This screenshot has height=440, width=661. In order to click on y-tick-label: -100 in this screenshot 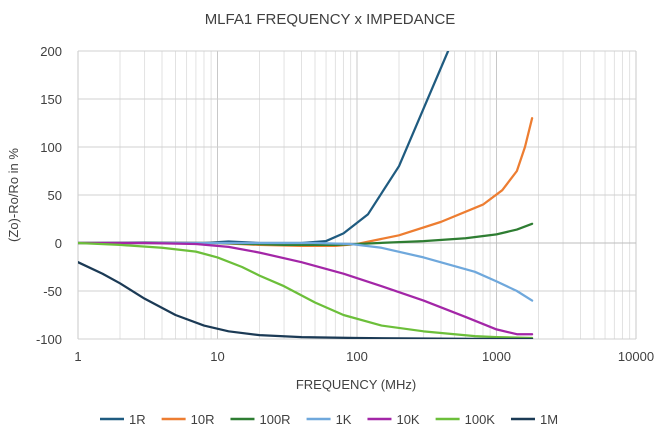, I will do `click(49, 339)`.